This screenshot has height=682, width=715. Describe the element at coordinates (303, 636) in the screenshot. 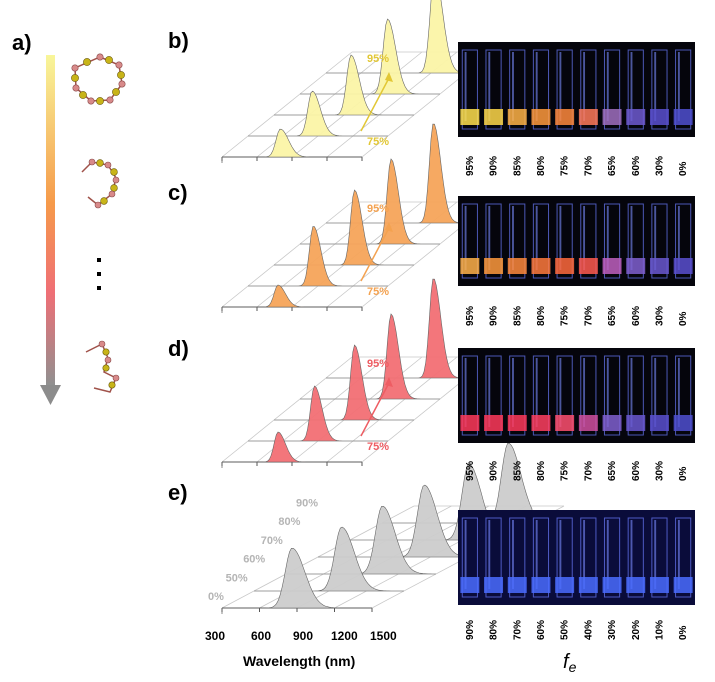

I see `x-tick-900: 900` at that location.